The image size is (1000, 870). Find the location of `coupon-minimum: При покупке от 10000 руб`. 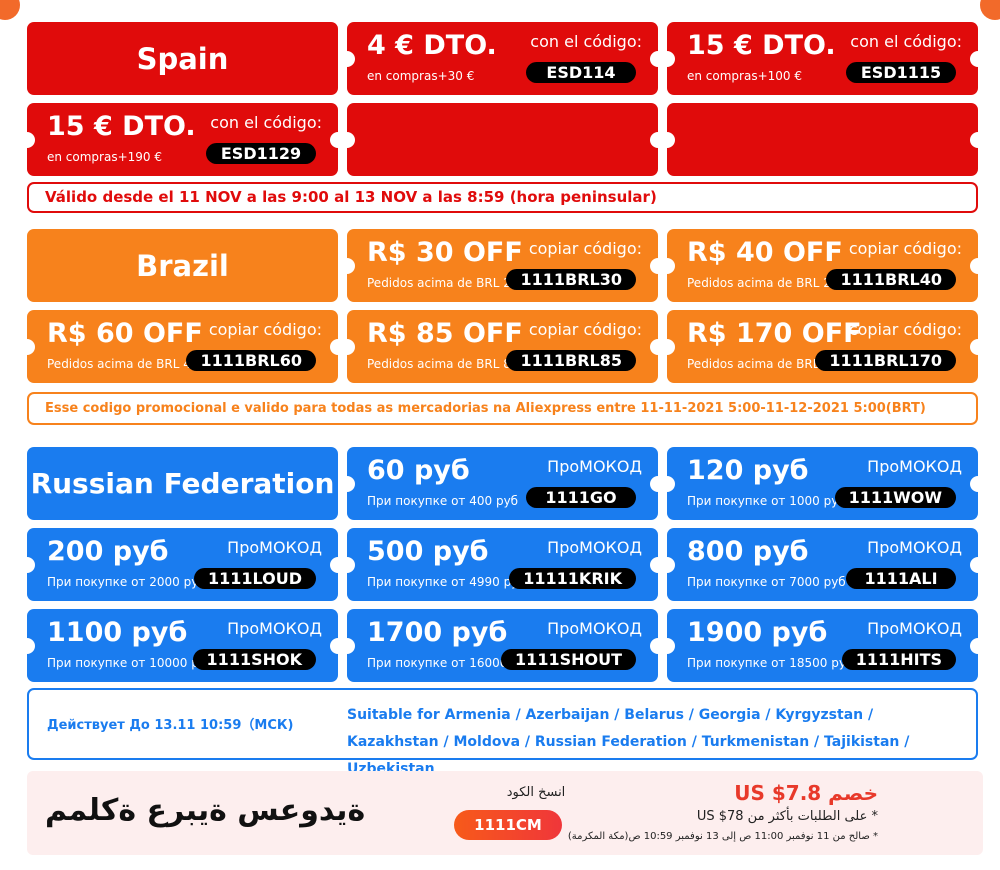

coupon-minimum: При покупке от 10000 руб is located at coordinates (130, 663).